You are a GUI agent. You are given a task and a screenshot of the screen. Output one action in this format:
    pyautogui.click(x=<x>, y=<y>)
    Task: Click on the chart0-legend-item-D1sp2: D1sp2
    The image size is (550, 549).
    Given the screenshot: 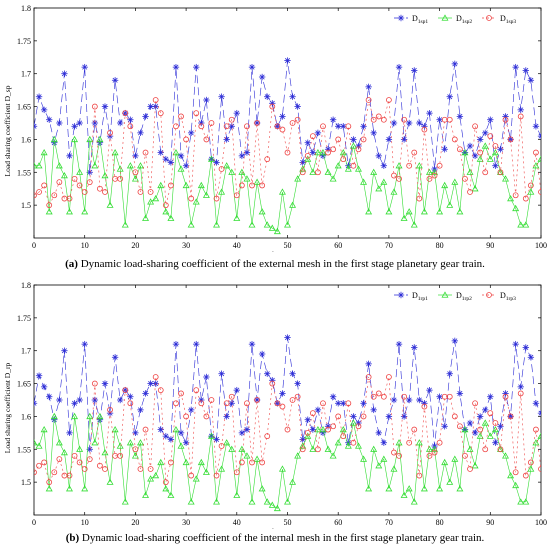 What is the action you would take?
    pyautogui.click(x=455, y=19)
    